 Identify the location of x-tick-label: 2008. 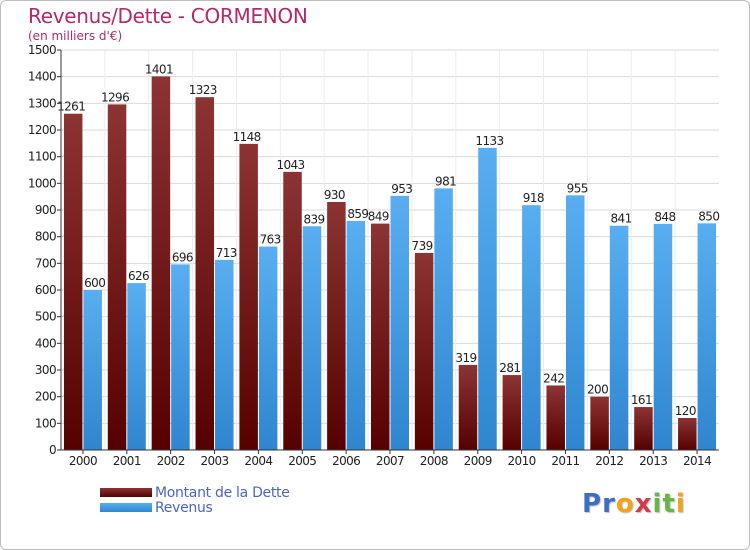
(434, 461).